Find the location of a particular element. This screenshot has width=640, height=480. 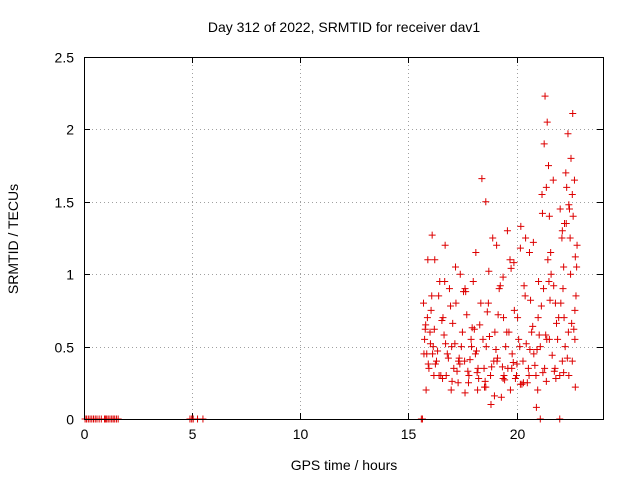

y-tick-label: 1 is located at coordinates (70, 275).